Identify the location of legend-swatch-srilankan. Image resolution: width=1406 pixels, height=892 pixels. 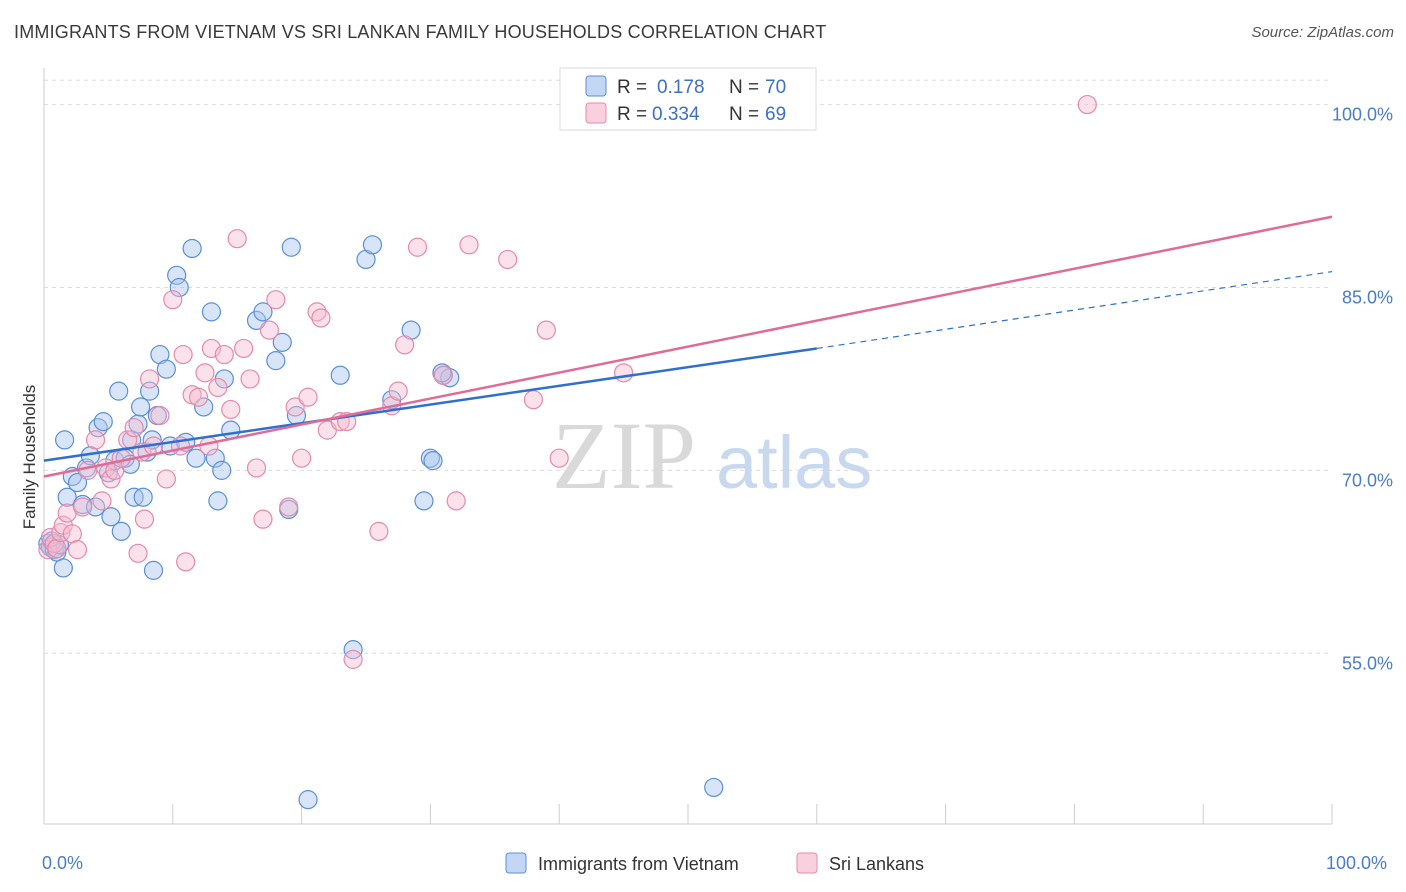
(596, 113).